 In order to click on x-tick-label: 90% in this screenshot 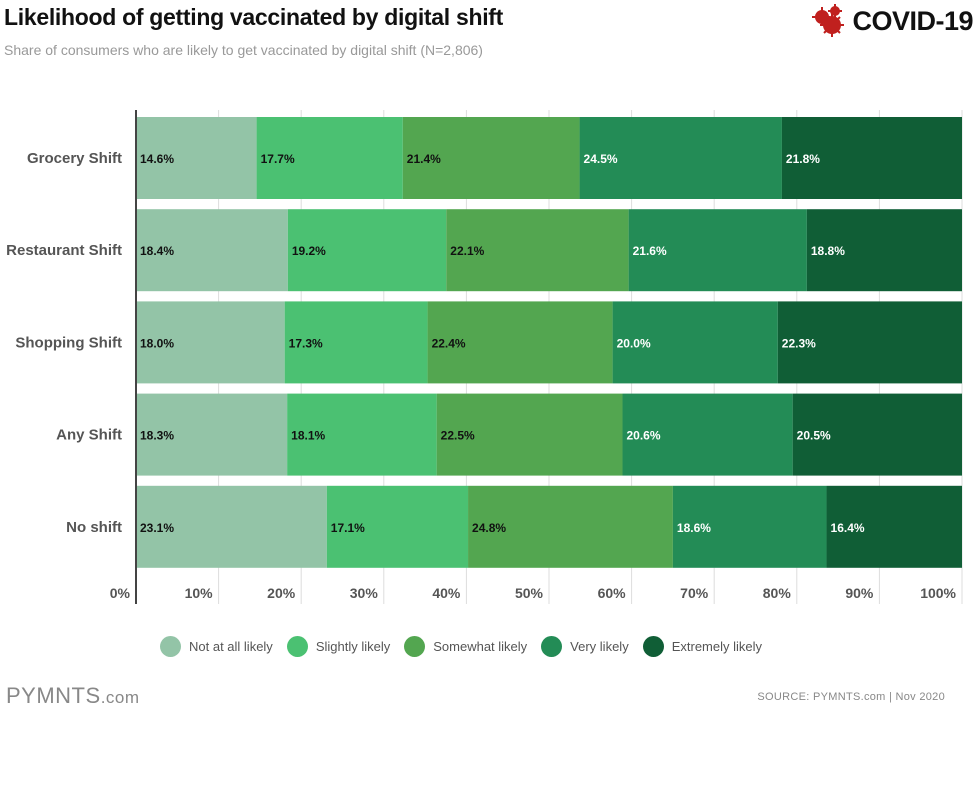, I will do `click(859, 593)`.